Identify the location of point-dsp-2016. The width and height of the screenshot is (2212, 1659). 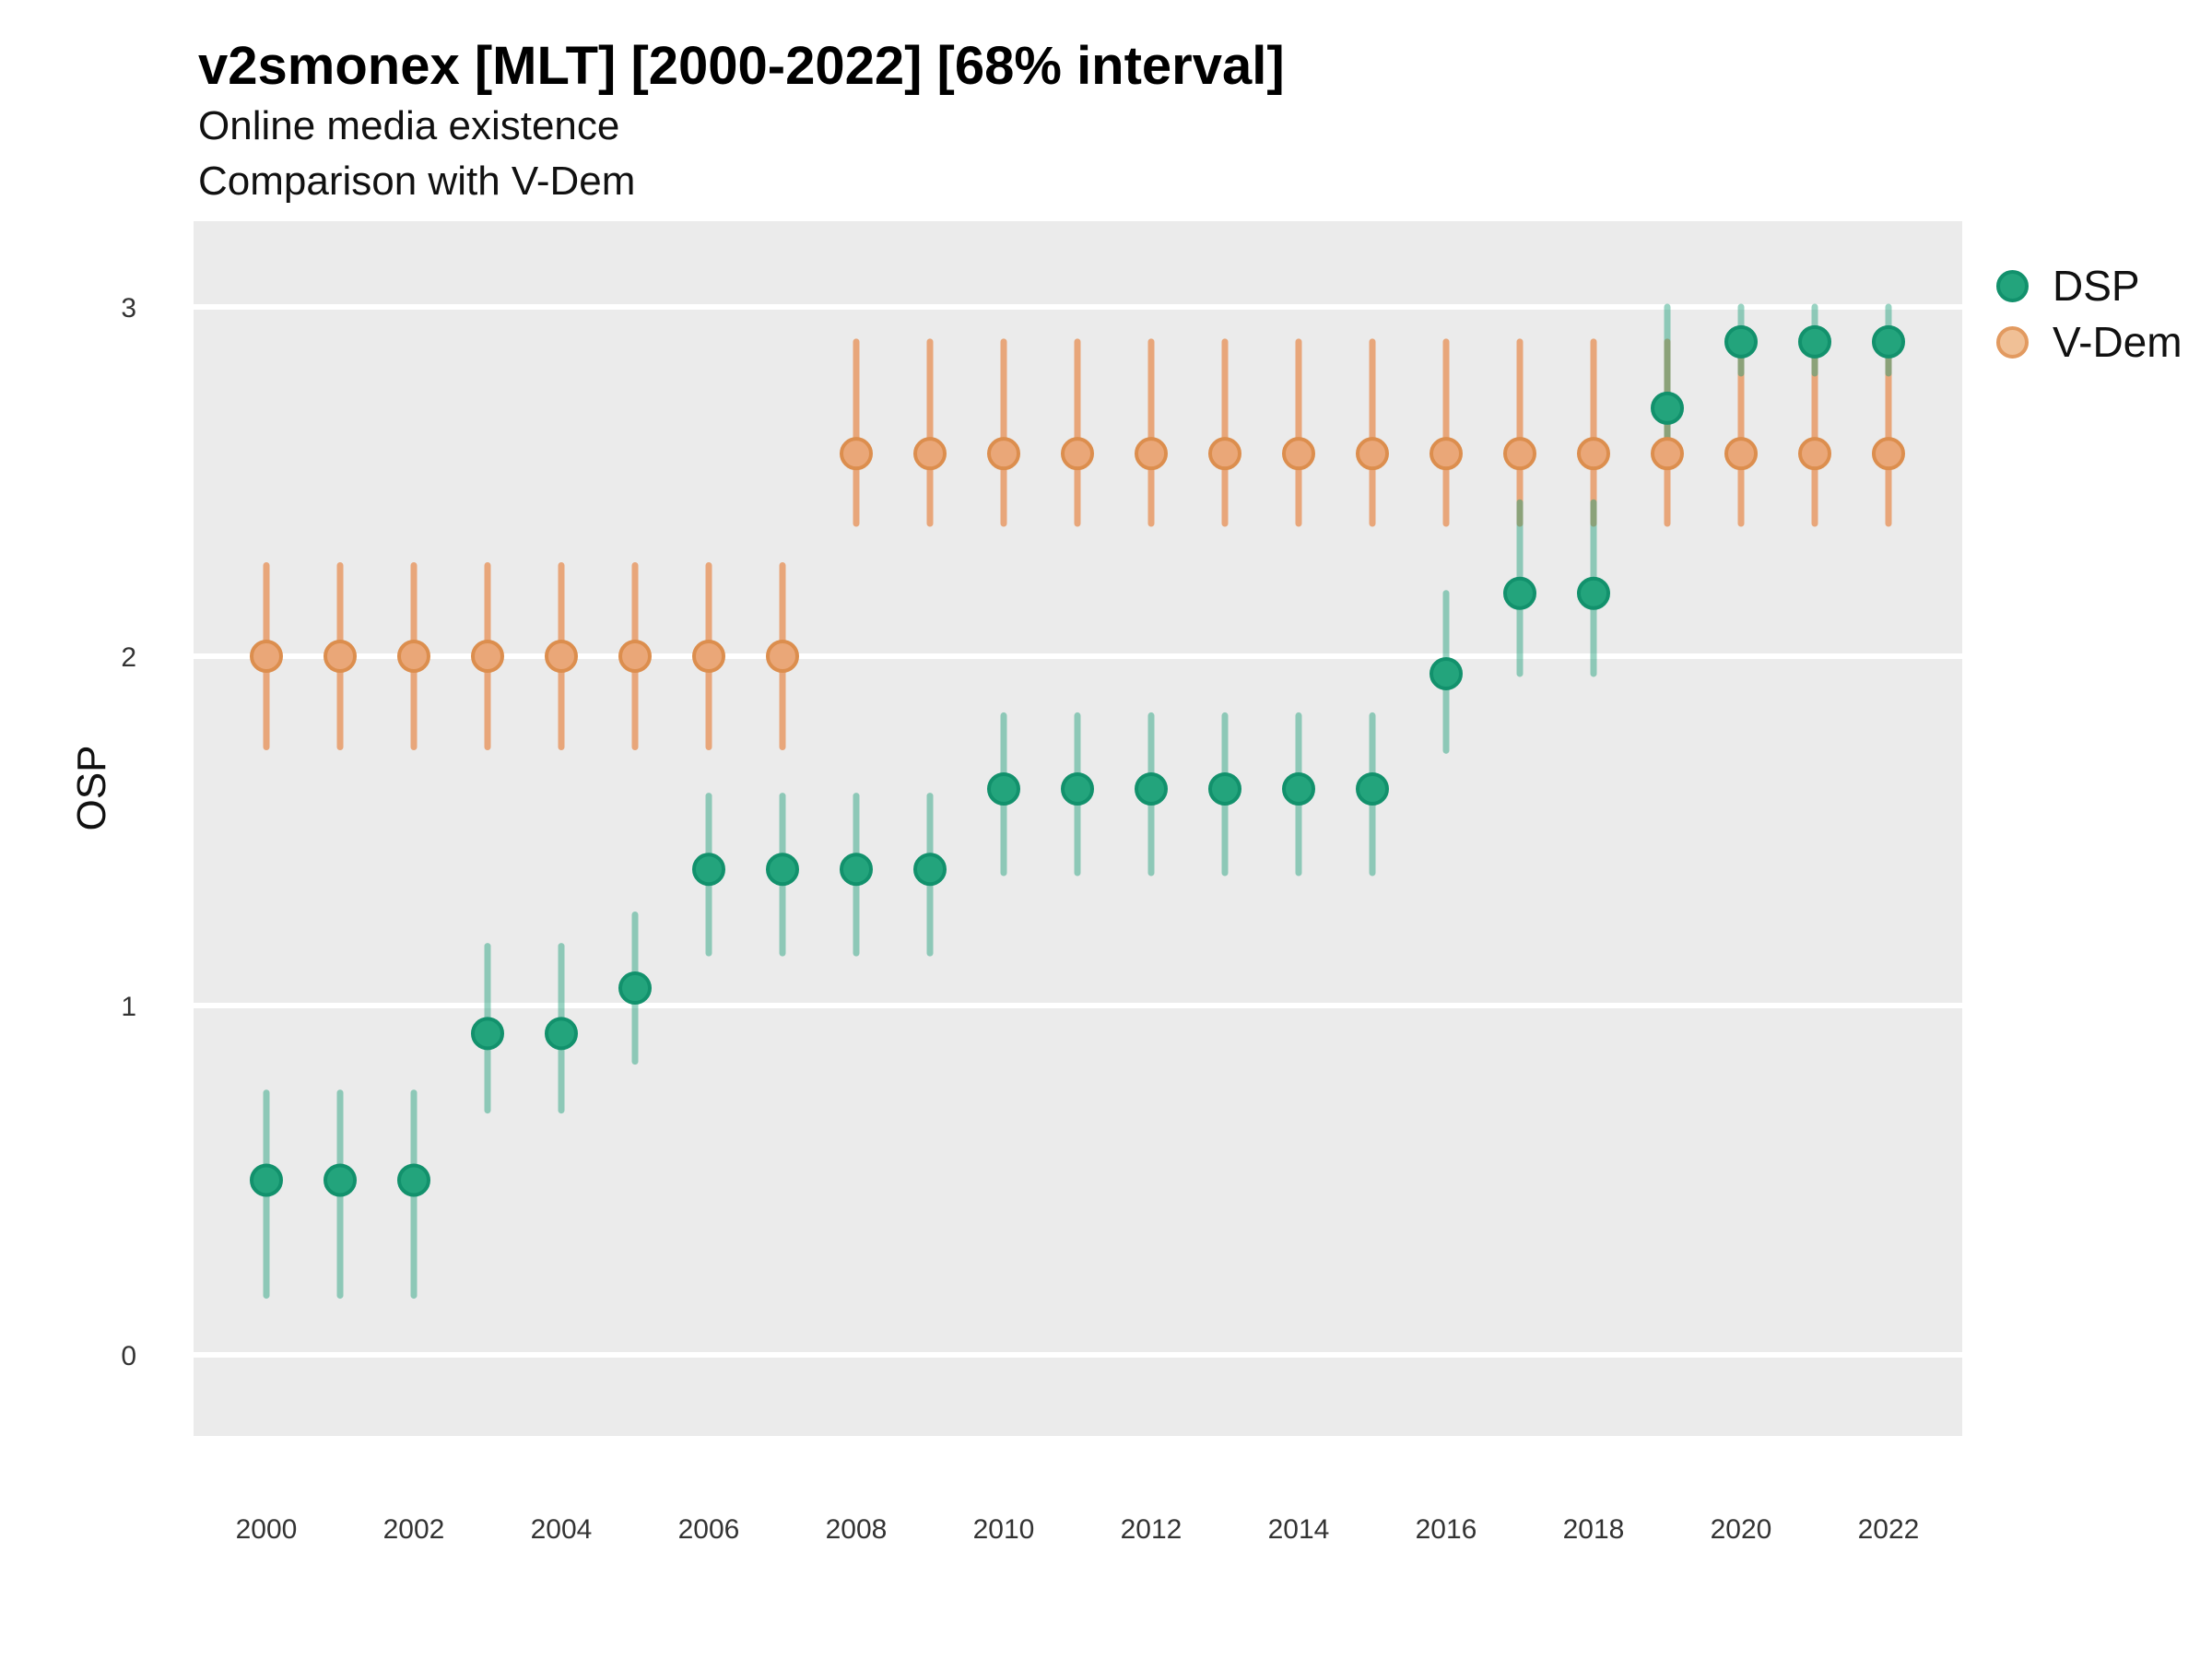
(1446, 673).